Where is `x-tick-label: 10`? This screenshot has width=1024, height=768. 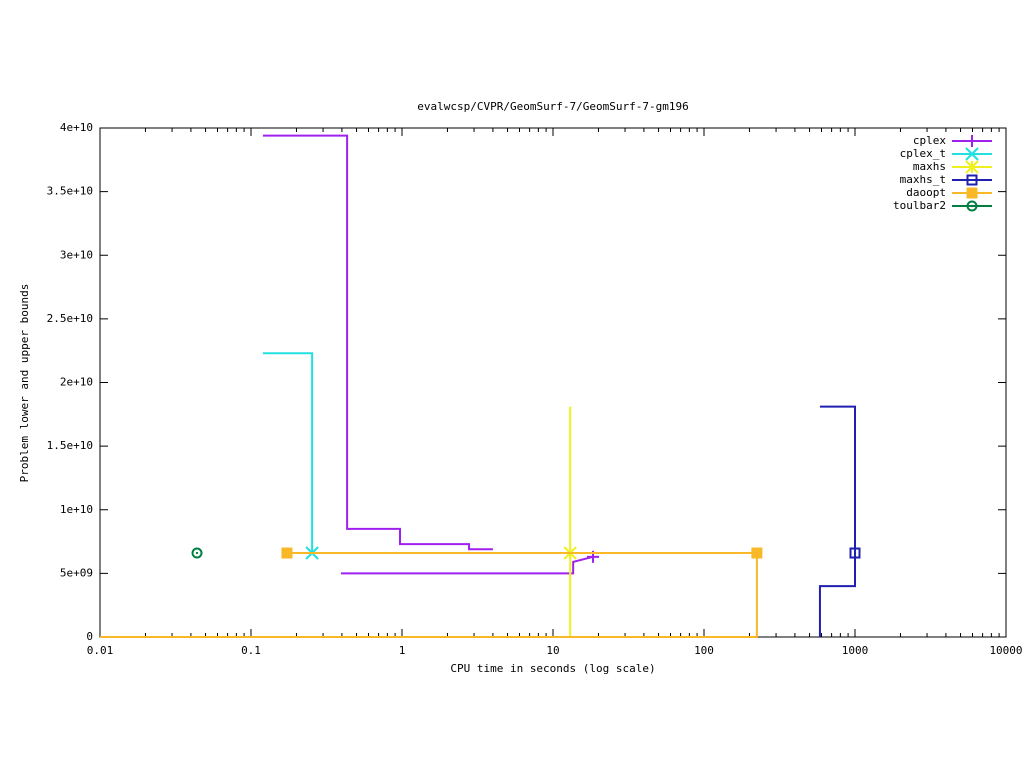 x-tick-label: 10 is located at coordinates (552, 650).